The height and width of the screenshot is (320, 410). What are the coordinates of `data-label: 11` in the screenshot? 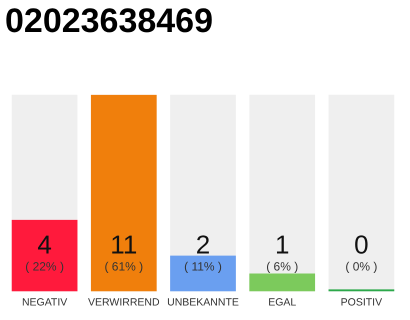 It's located at (124, 245).